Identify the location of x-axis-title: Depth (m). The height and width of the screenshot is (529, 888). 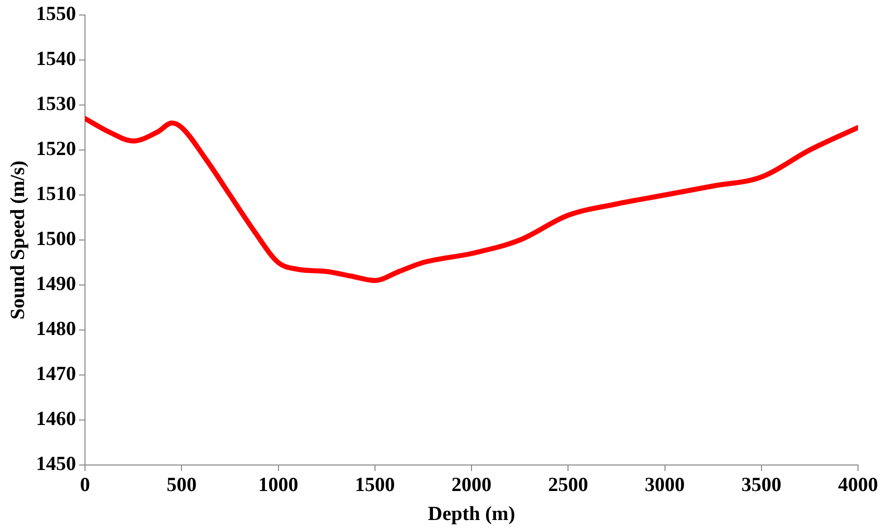
(472, 514).